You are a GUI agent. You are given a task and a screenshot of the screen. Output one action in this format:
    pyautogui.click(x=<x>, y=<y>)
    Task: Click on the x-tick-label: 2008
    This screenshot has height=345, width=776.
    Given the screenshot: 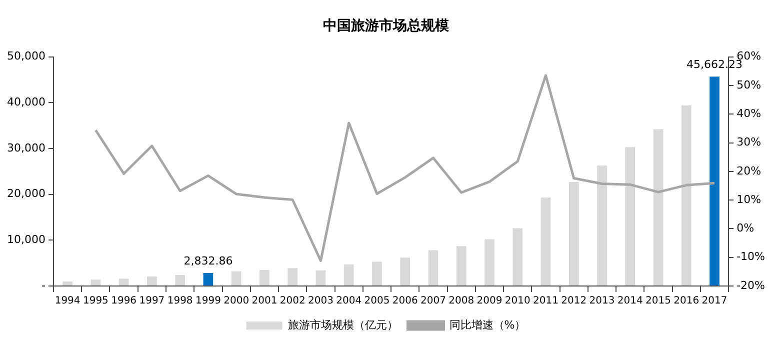 What is the action you would take?
    pyautogui.click(x=461, y=301)
    